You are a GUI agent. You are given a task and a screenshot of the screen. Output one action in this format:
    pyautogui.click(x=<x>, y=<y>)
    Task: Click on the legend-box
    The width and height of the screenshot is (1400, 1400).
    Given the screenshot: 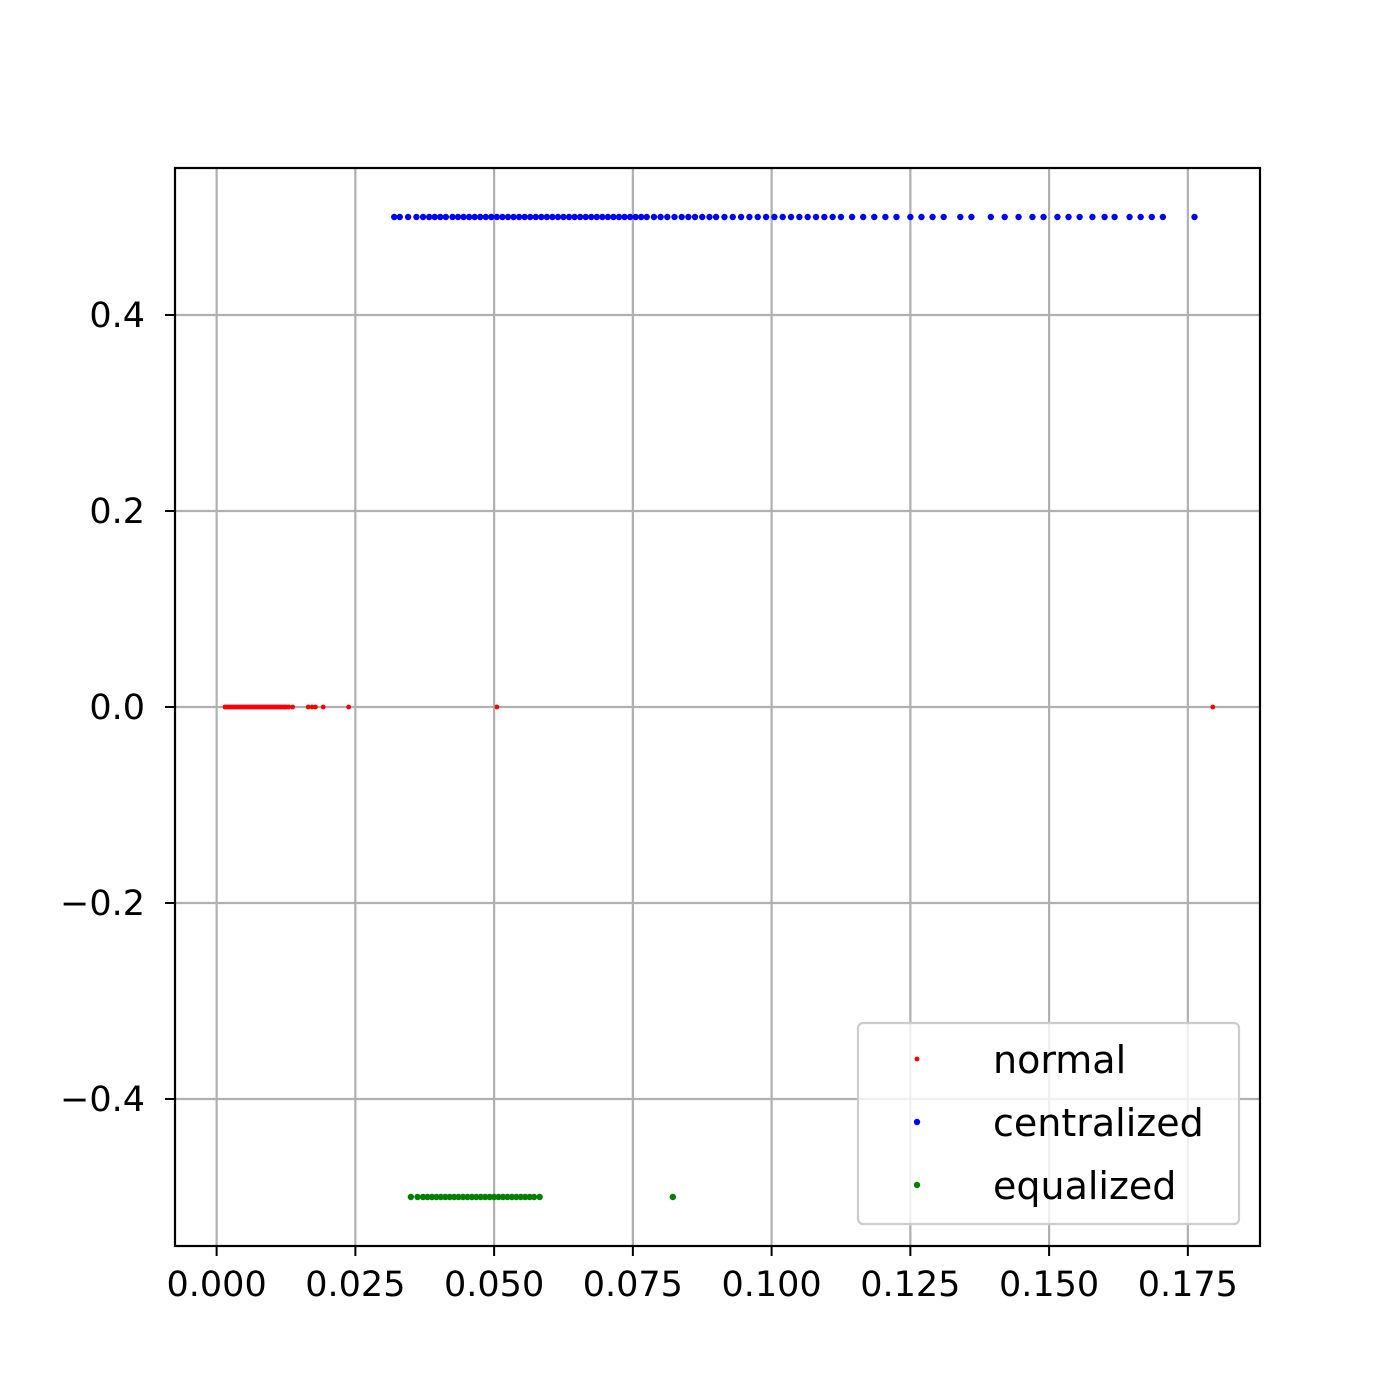 What is the action you would take?
    pyautogui.click(x=1048, y=1123)
    